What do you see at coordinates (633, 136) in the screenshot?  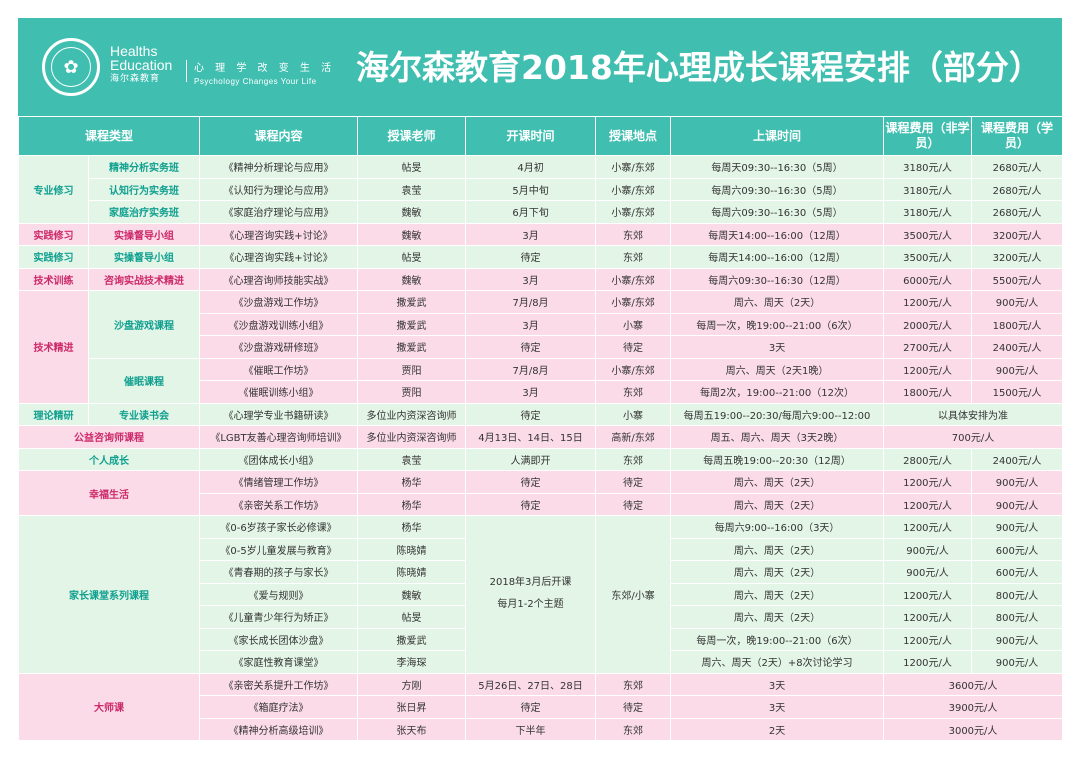 I see `header-place: 授课地点` at bounding box center [633, 136].